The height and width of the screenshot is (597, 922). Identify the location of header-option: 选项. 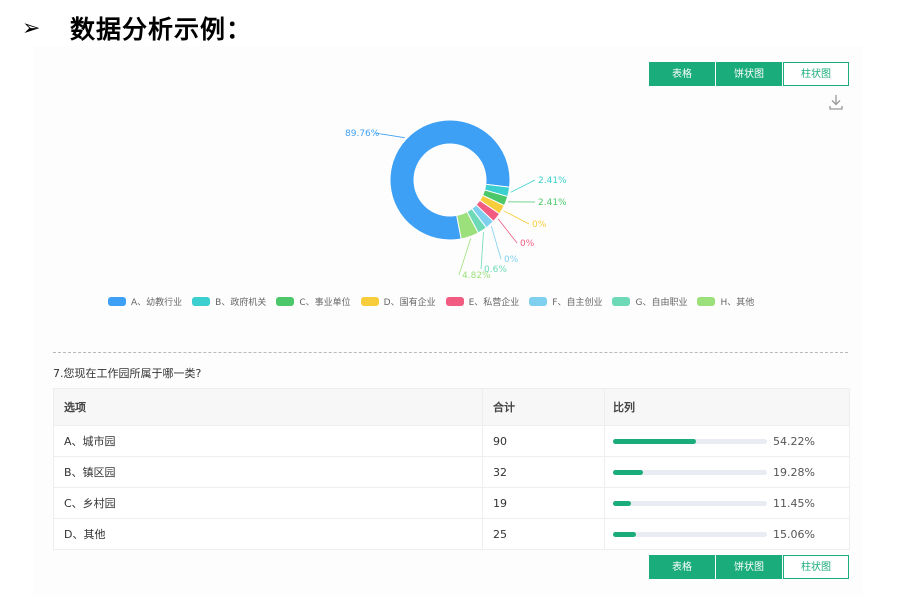
(75, 407).